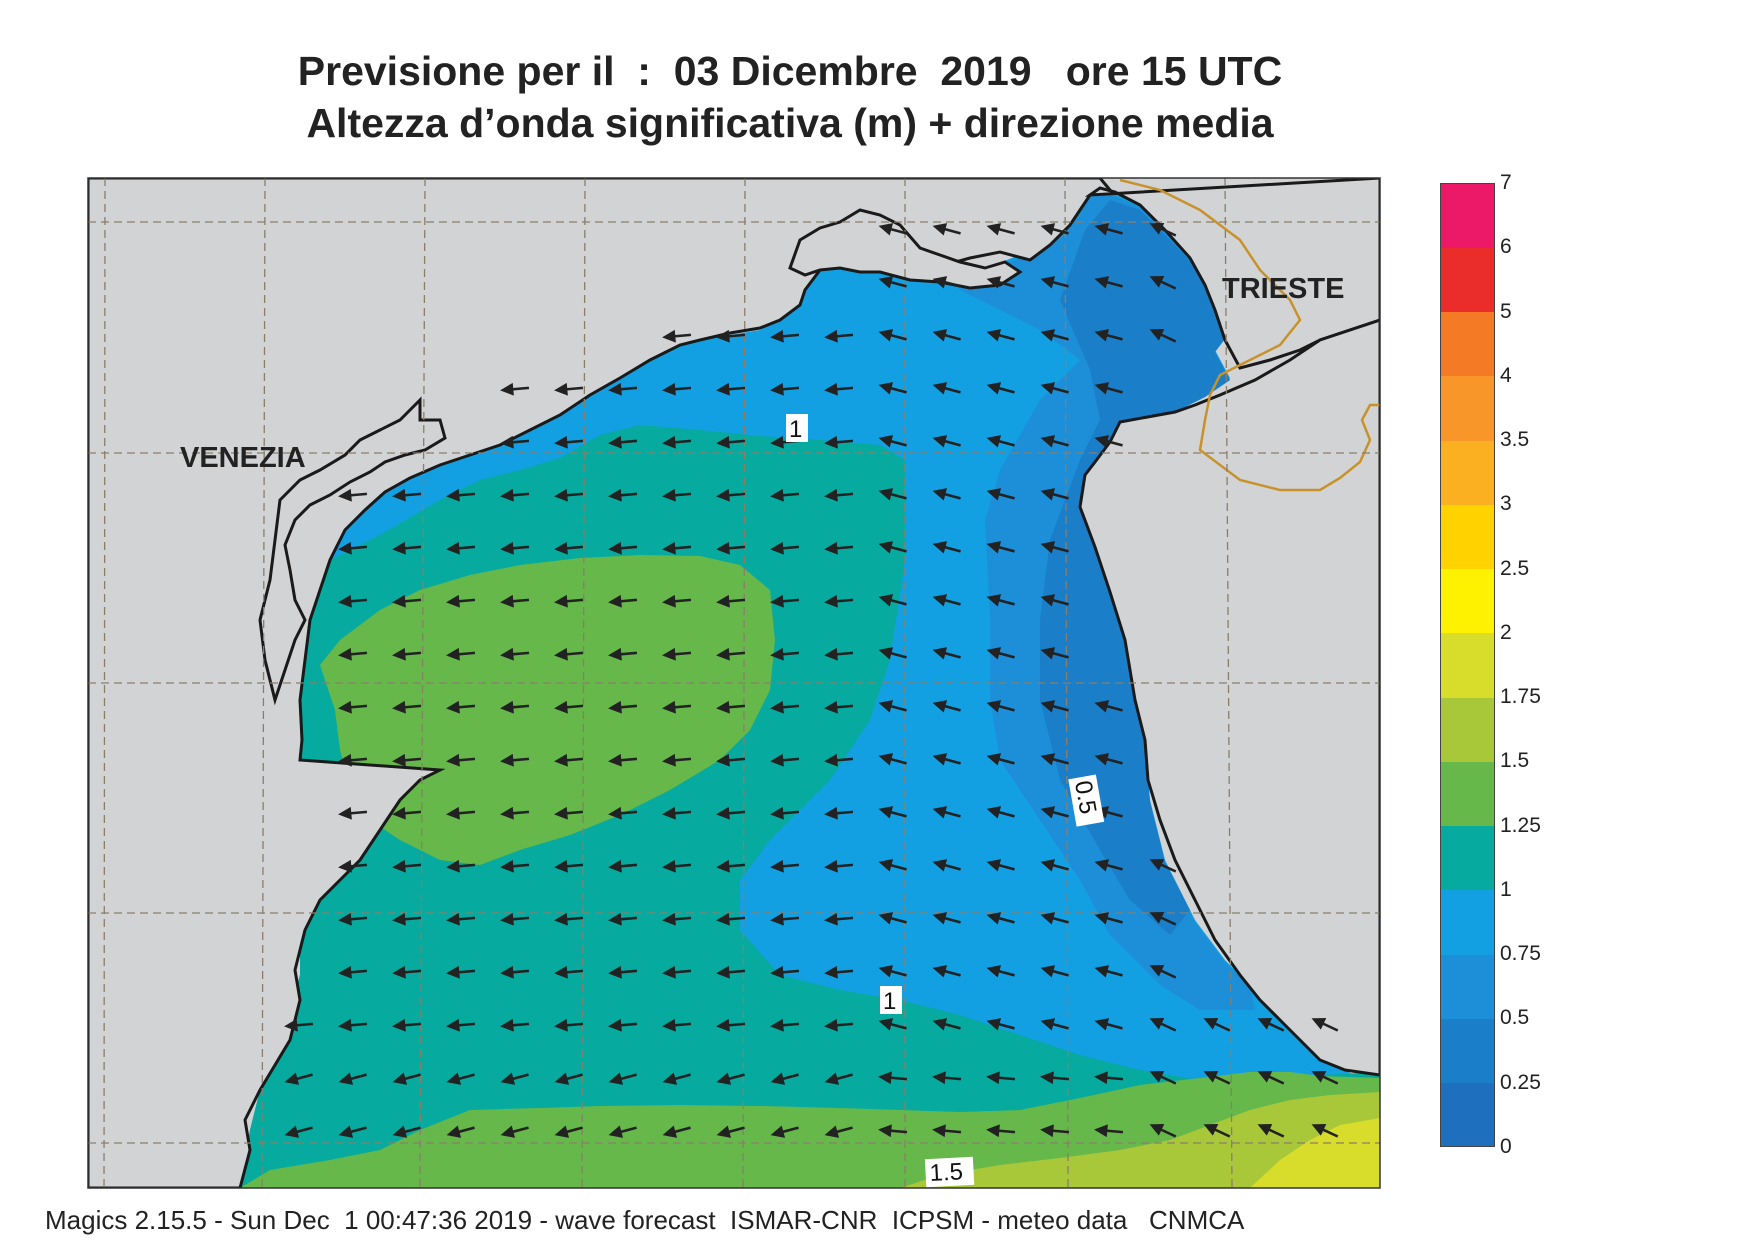 This screenshot has height=1242, width=1755. I want to click on colorbar-tick-label: 3.5, so click(1515, 440).